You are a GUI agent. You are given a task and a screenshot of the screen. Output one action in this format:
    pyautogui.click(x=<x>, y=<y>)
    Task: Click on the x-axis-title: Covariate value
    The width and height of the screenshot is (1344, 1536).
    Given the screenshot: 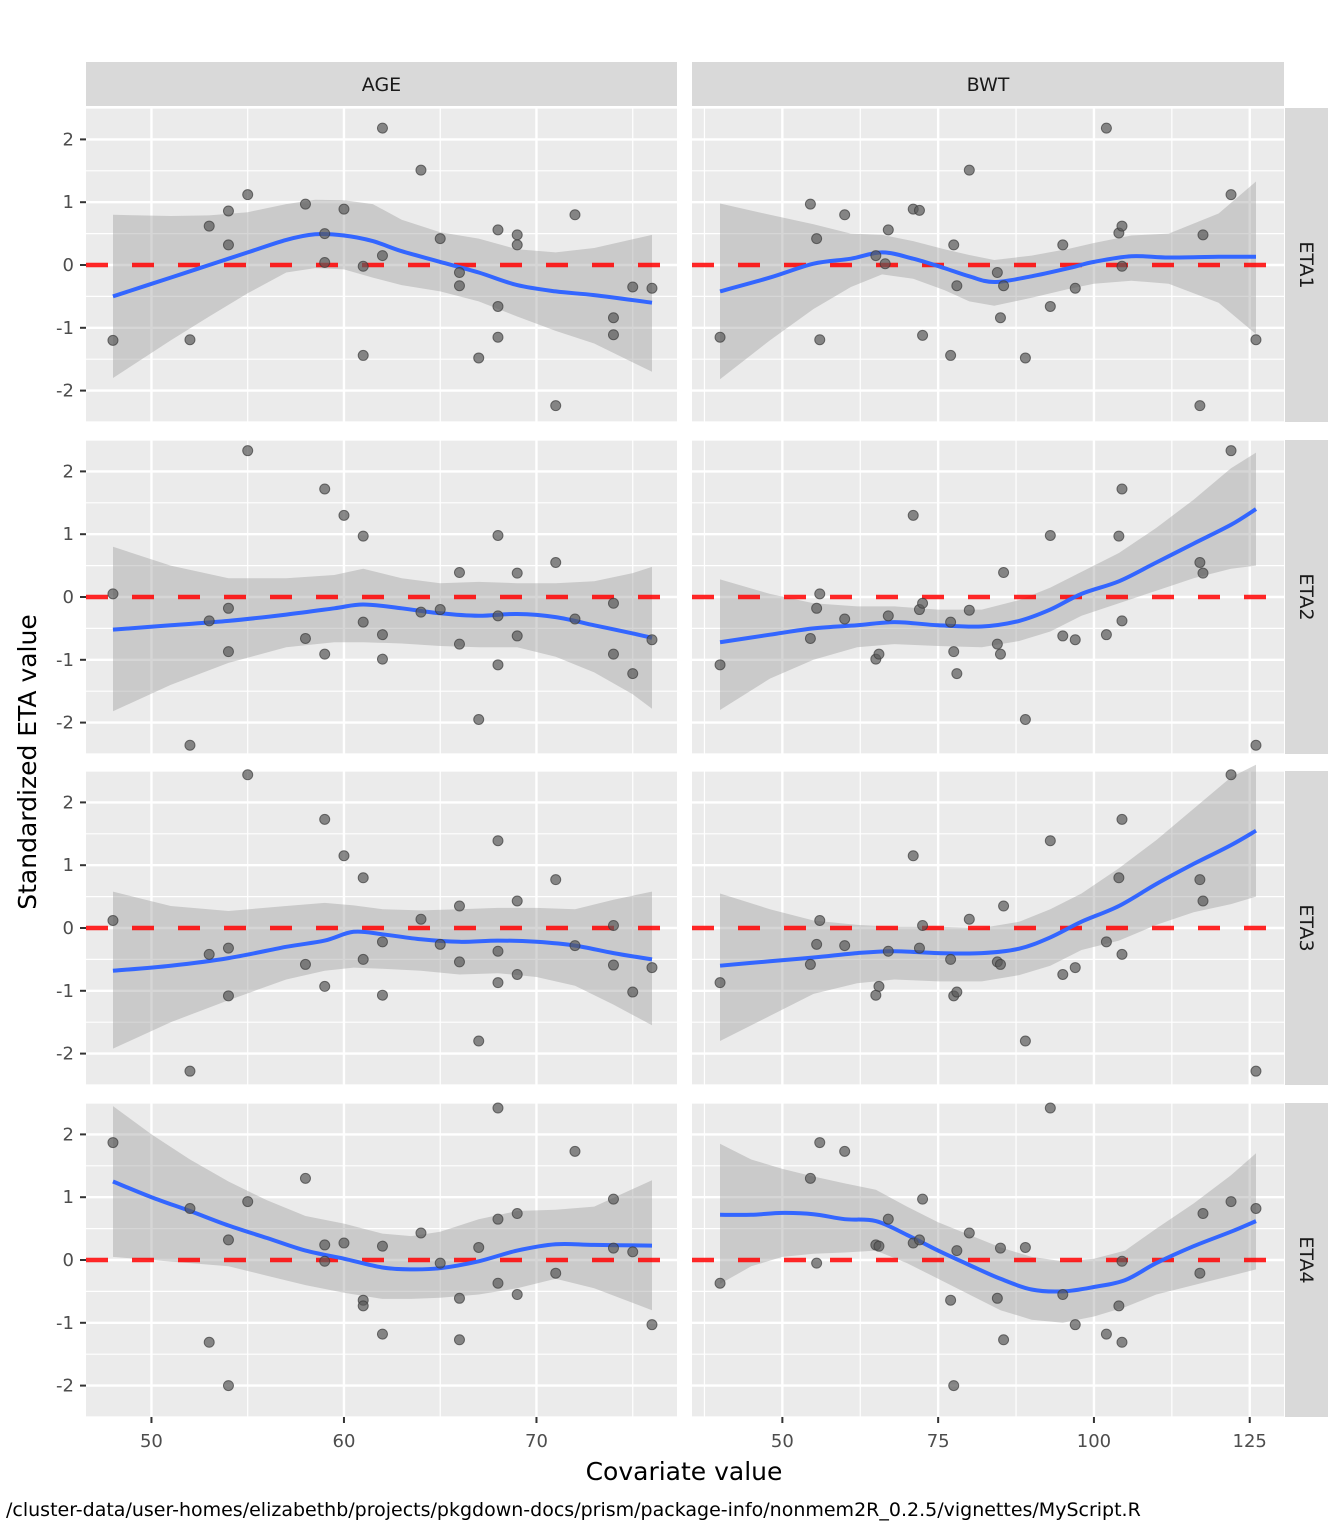 What is the action you would take?
    pyautogui.click(x=684, y=1471)
    